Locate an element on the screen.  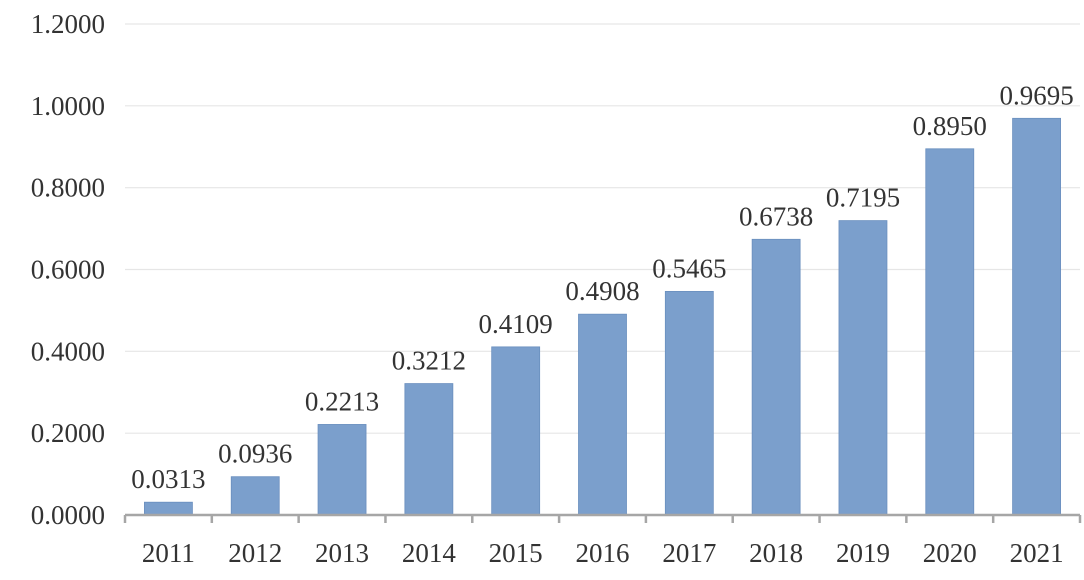
y-tick-label: 0.8000 is located at coordinates (68, 188).